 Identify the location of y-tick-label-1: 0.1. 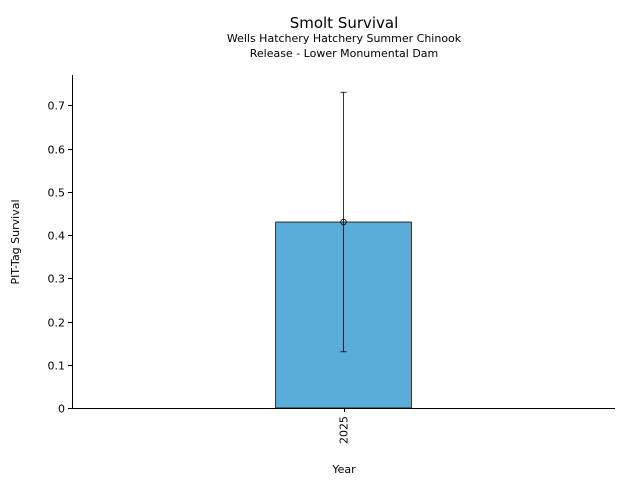
(57, 366).